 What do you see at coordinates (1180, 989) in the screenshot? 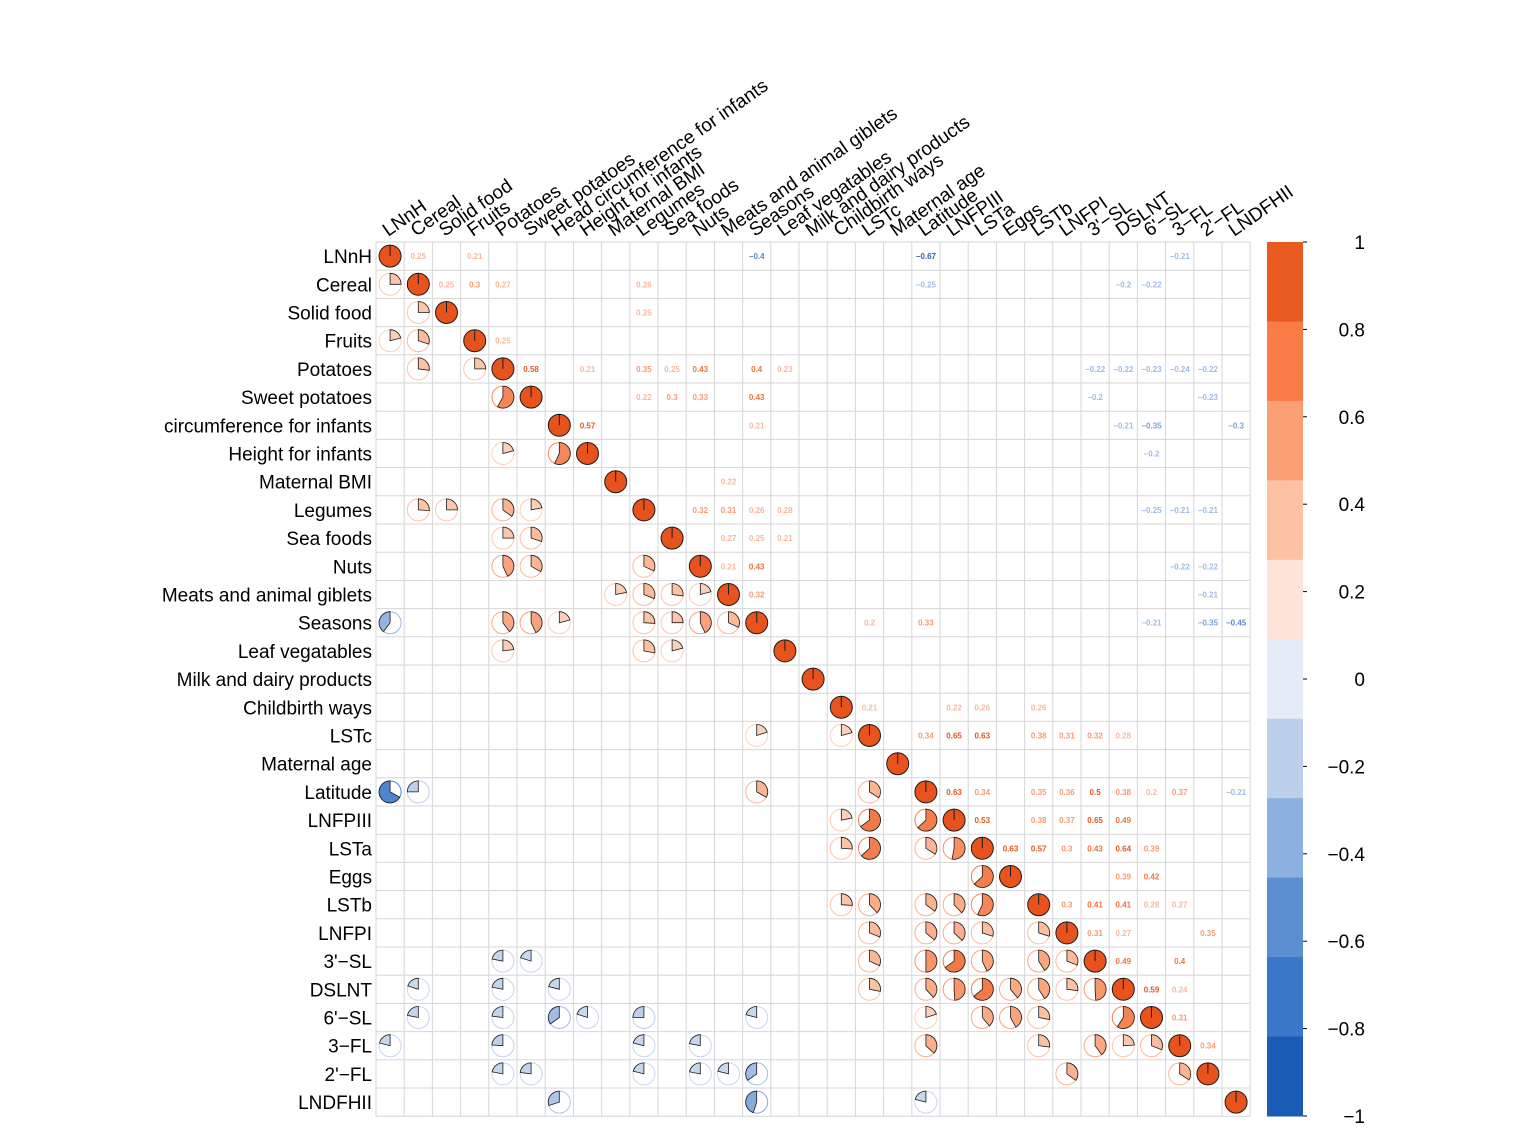
I see `corr-value-label: 0.24` at bounding box center [1180, 989].